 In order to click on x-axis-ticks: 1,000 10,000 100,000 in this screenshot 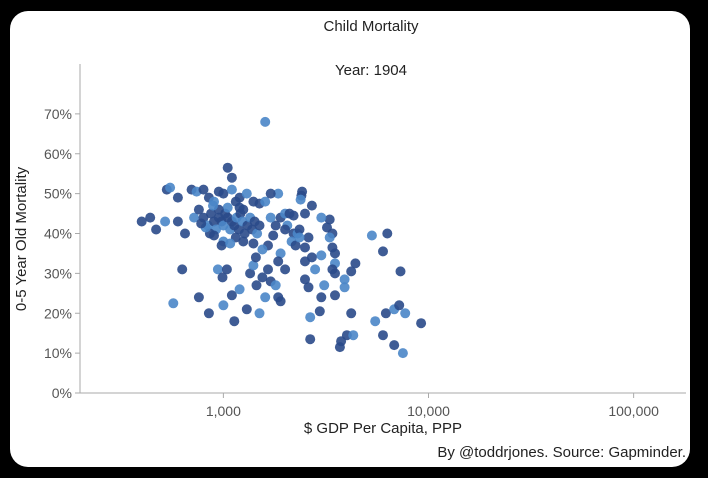, I will do `click(432, 406)`.